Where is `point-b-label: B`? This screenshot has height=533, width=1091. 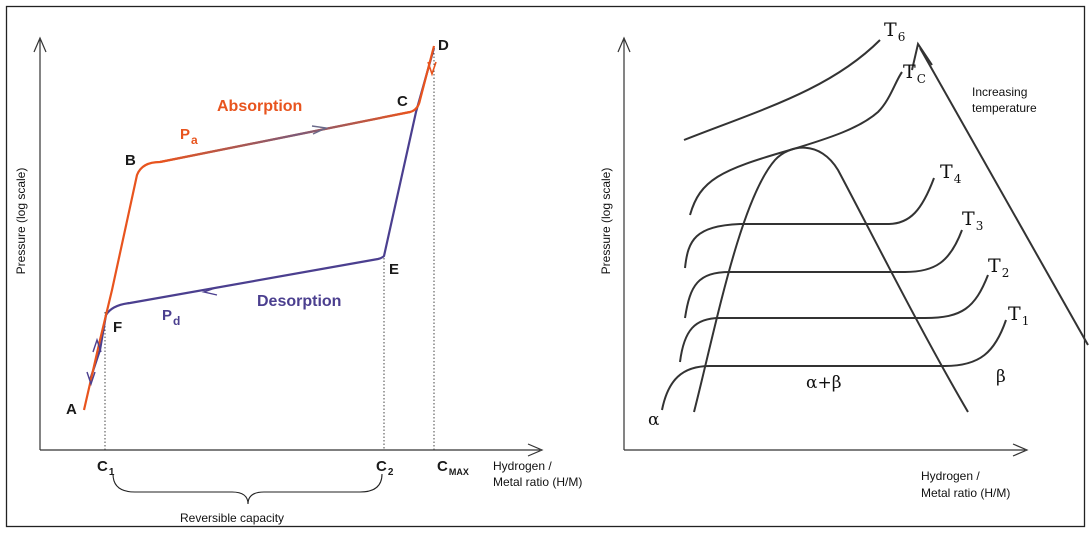
point-b-label: B is located at coordinates (130, 160).